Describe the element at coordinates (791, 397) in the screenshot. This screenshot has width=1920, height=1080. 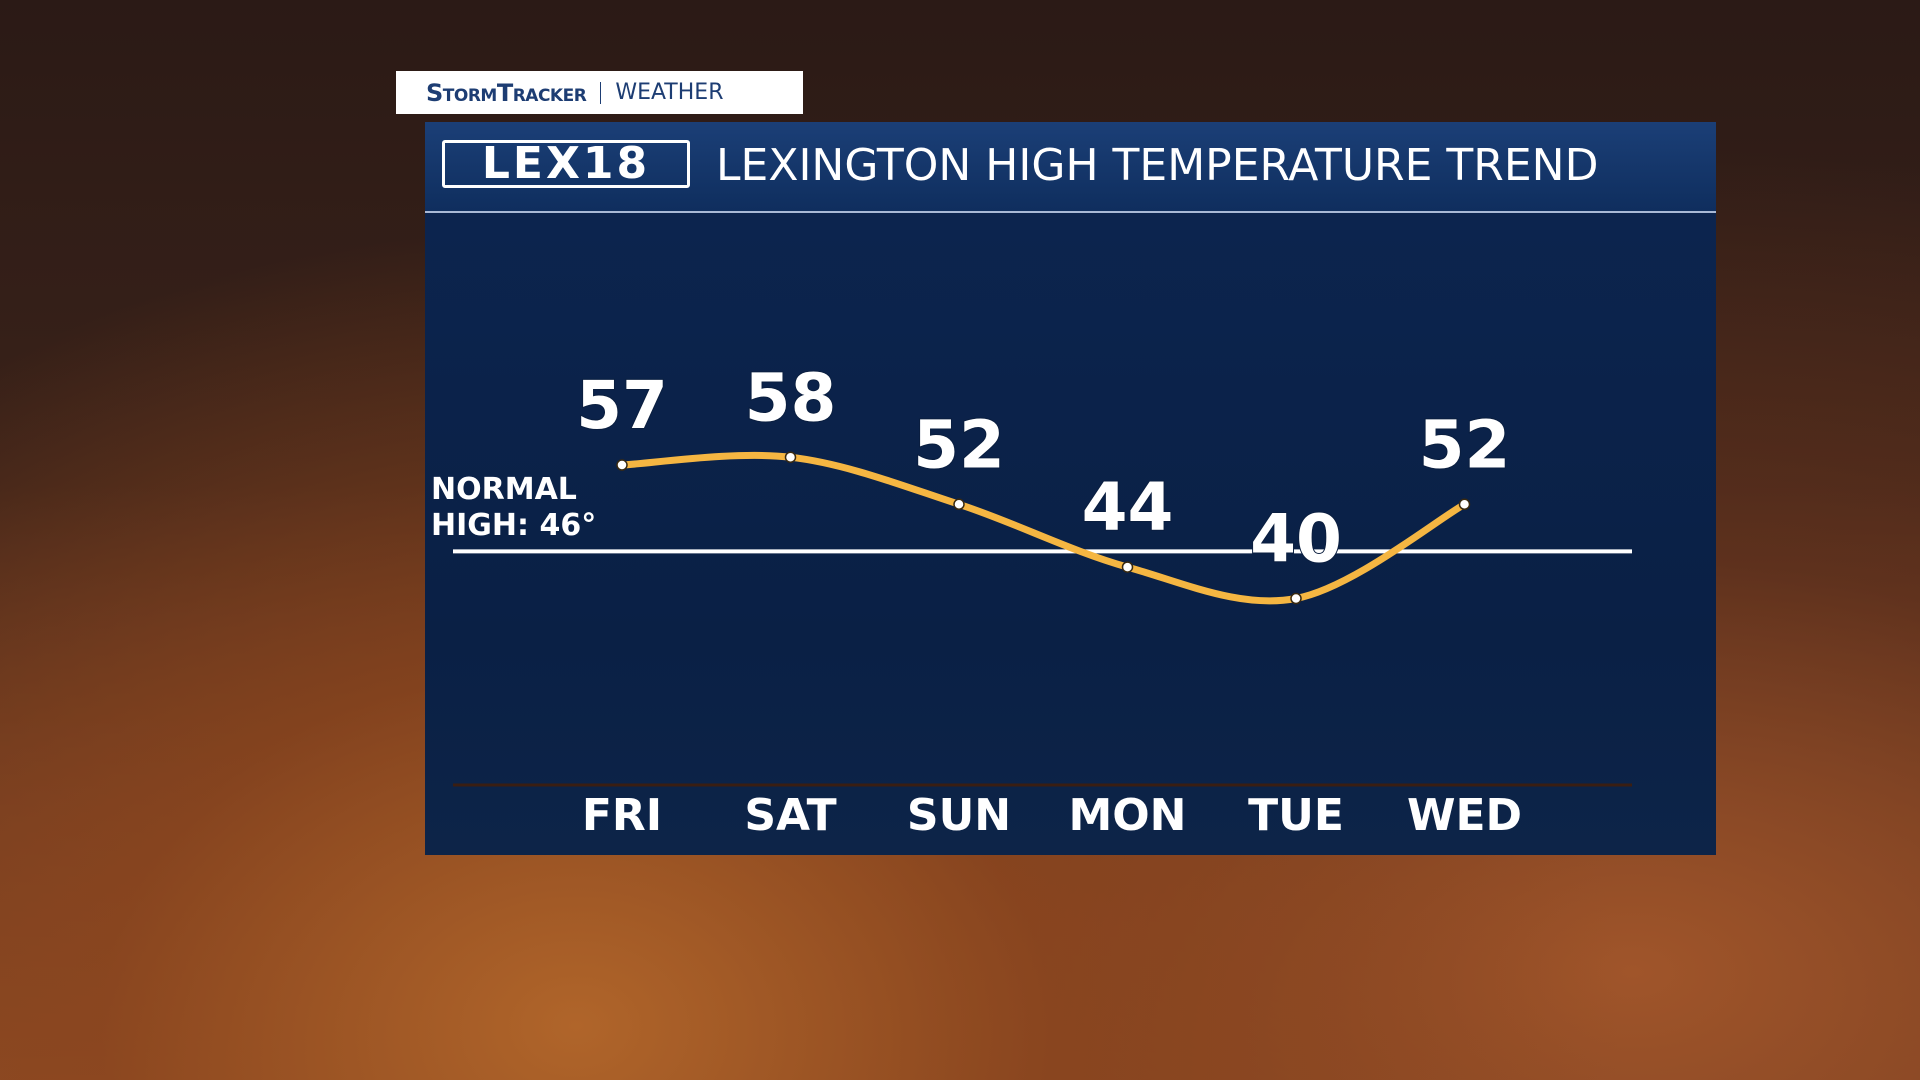
I see `value-label: 58` at that location.